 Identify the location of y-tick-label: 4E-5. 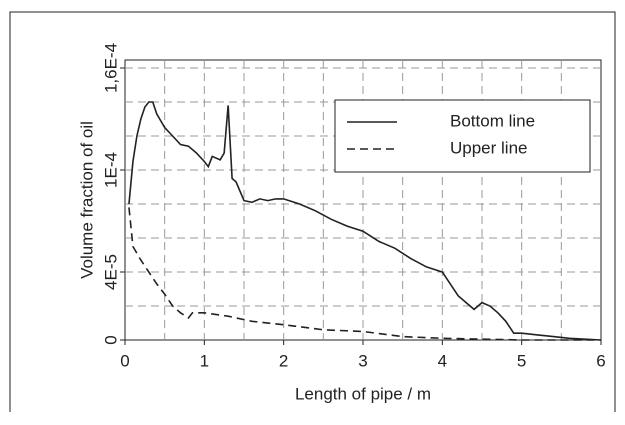
(110, 272).